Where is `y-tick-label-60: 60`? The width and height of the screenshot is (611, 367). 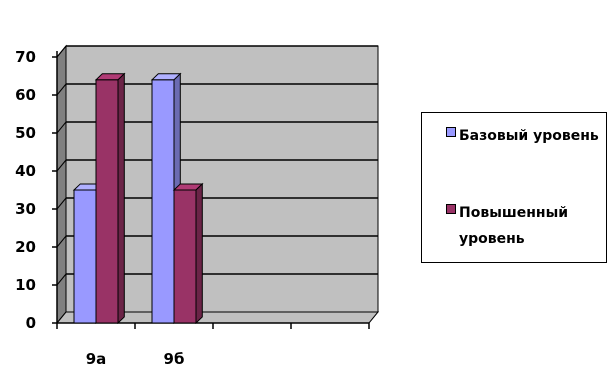
y-tick-label-60: 60 is located at coordinates (25, 95).